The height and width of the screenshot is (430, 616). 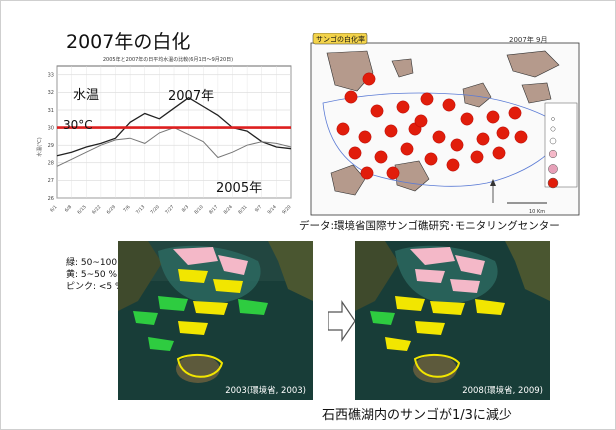 I want to click on y-tick-label: 32, so click(x=51, y=93).